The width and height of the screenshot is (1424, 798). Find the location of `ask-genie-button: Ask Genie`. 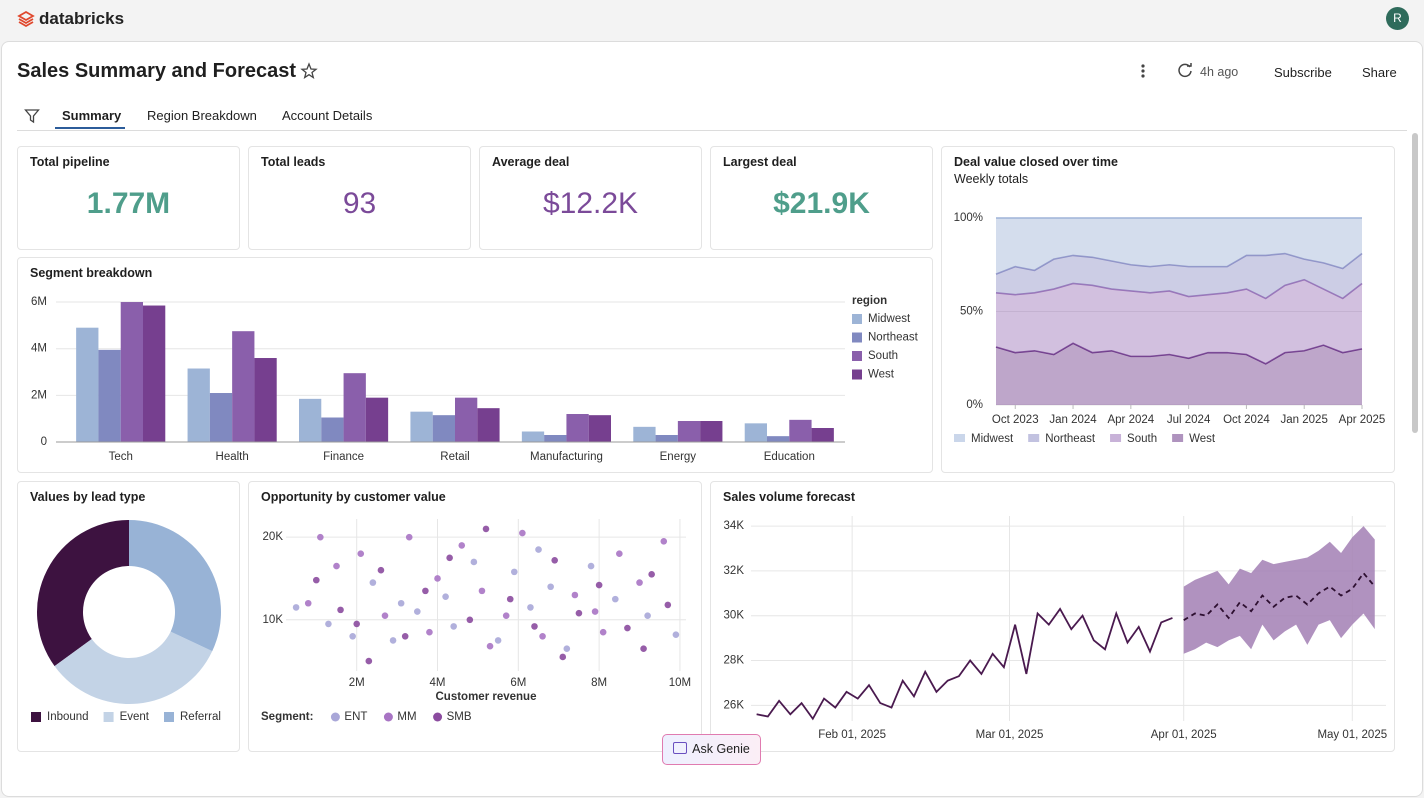

ask-genie-button: Ask Genie is located at coordinates (711, 749).